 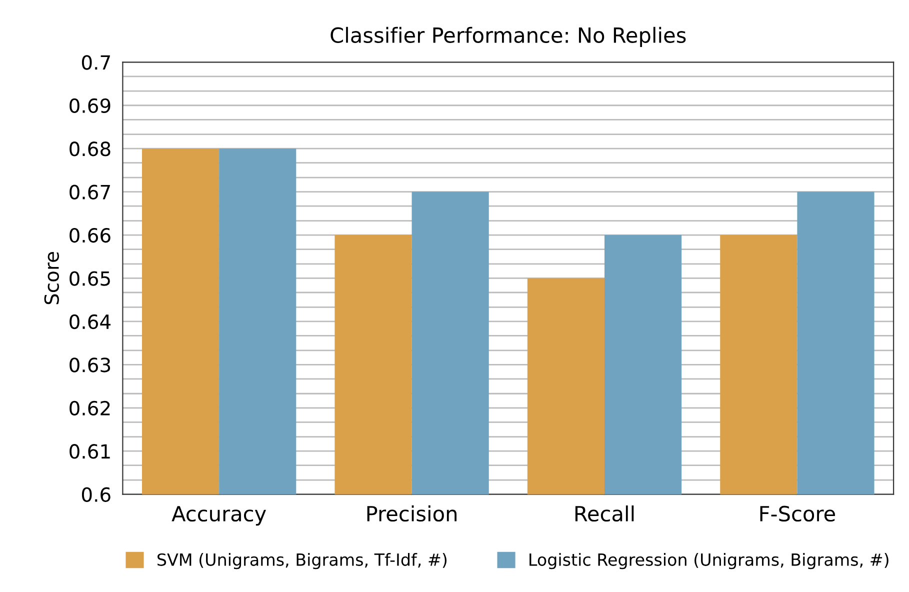 What do you see at coordinates (90, 451) in the screenshot?
I see `y-tick-label: 0.61` at bounding box center [90, 451].